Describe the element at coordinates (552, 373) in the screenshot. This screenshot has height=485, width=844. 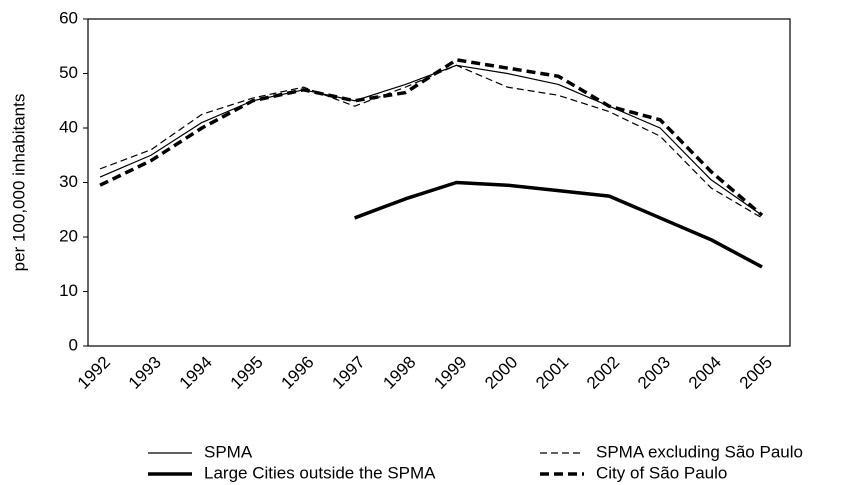
I see `x-tick-label: 2001` at that location.